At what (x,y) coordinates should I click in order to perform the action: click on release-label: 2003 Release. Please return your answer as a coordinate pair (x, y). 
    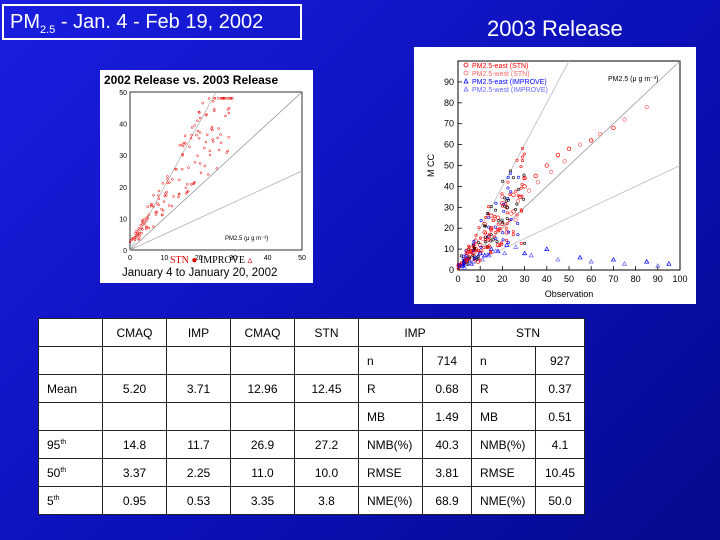
    Looking at the image, I should click on (555, 28).